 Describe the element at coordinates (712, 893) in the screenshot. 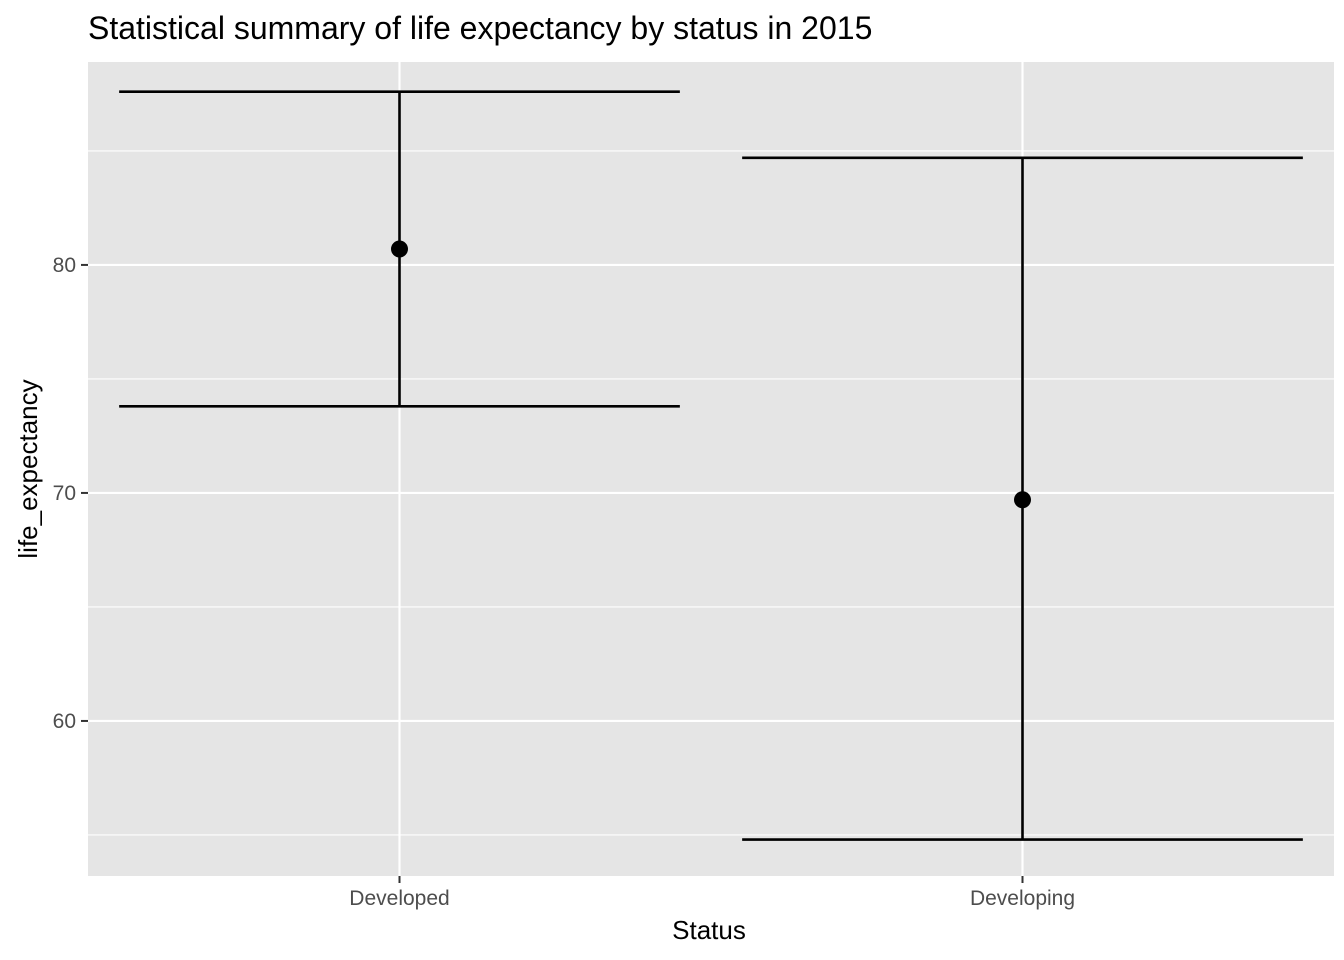

I see `x-axis: Developed Developing` at that location.